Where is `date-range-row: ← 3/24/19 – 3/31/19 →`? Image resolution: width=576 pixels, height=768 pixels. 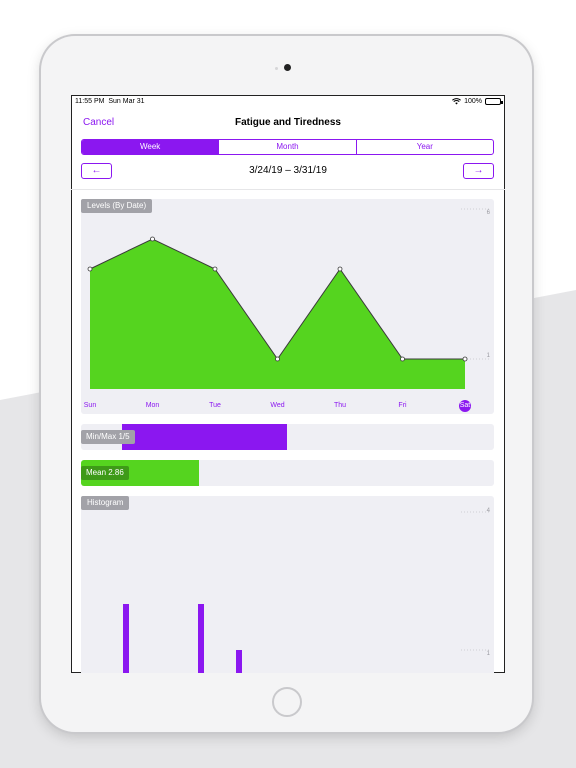 date-range-row: ← 3/24/19 – 3/31/19 → is located at coordinates (288, 173).